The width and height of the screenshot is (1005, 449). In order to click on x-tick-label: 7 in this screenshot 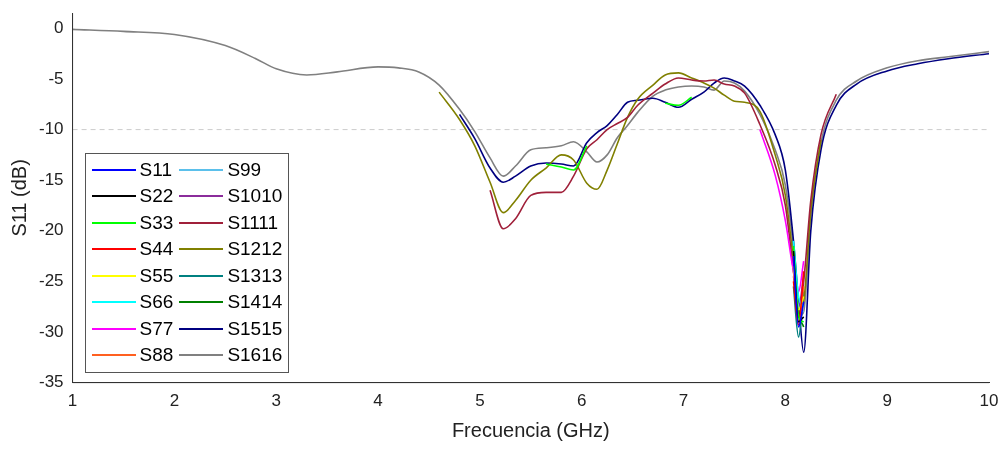, I will do `click(683, 401)`.